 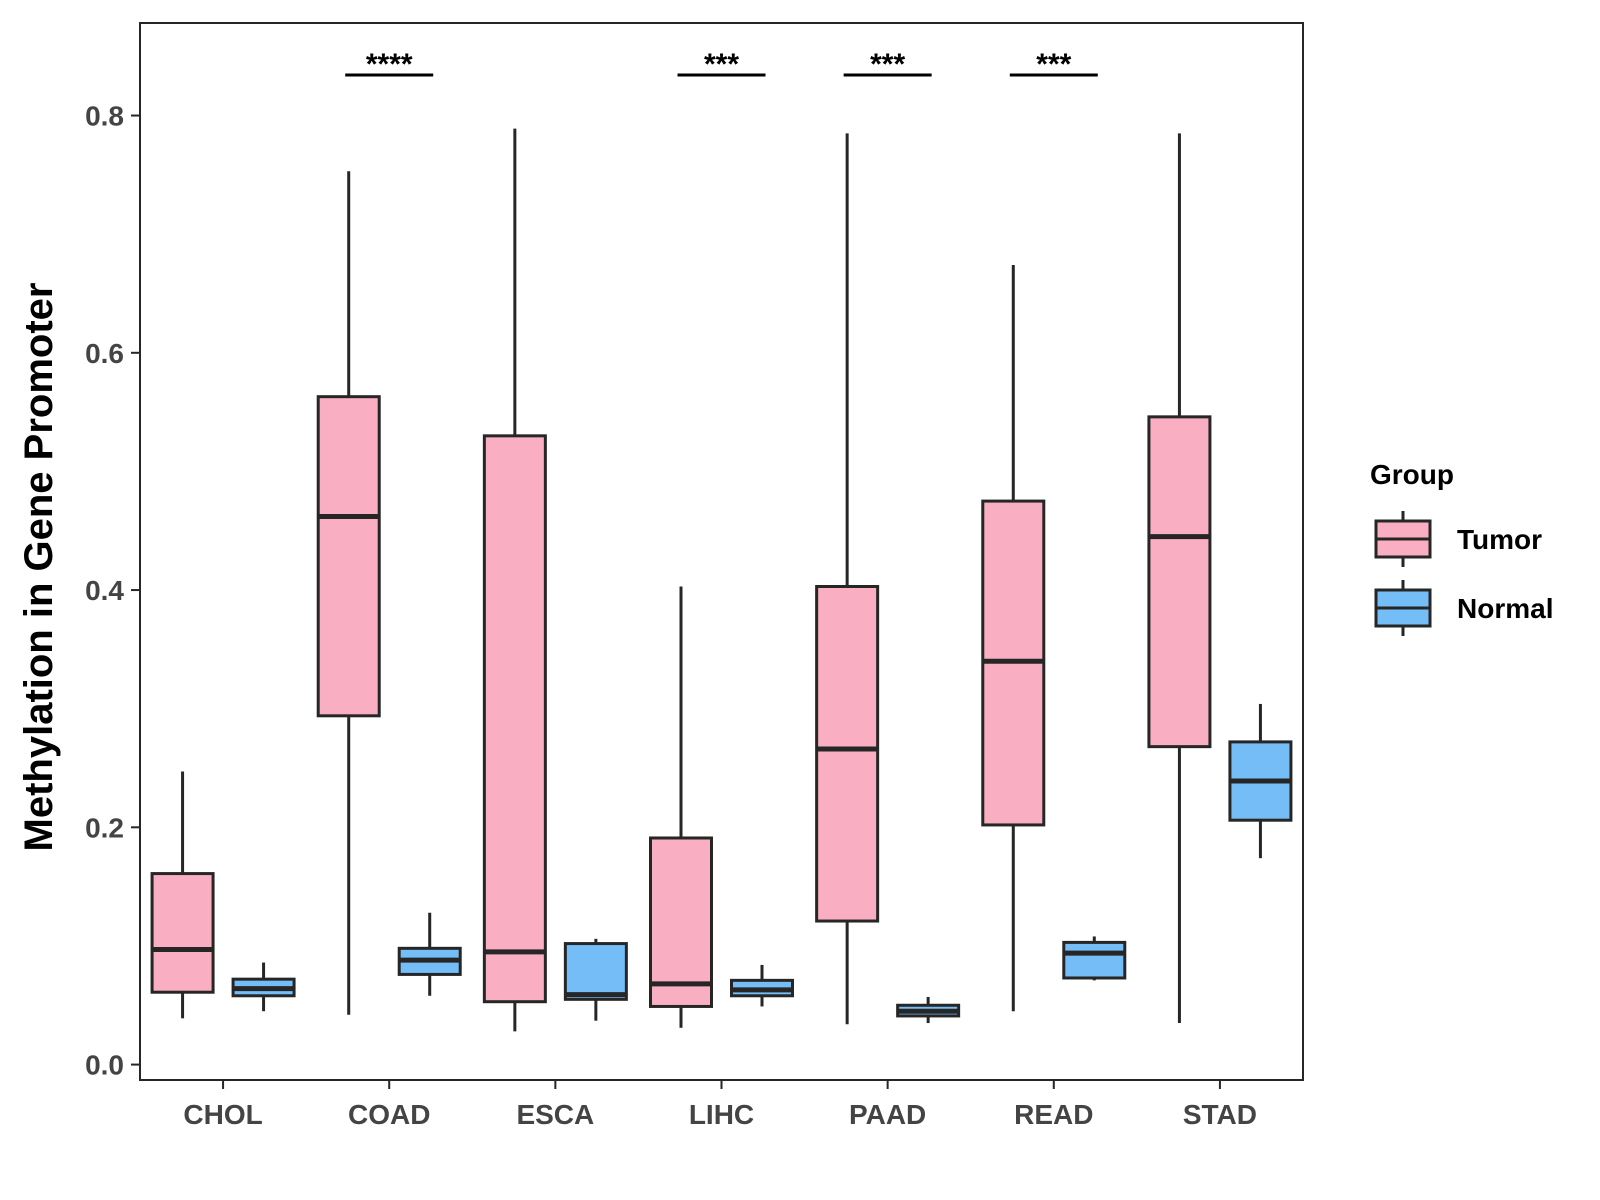 What do you see at coordinates (928, 1010) in the screenshot?
I see `box-normal-paad` at bounding box center [928, 1010].